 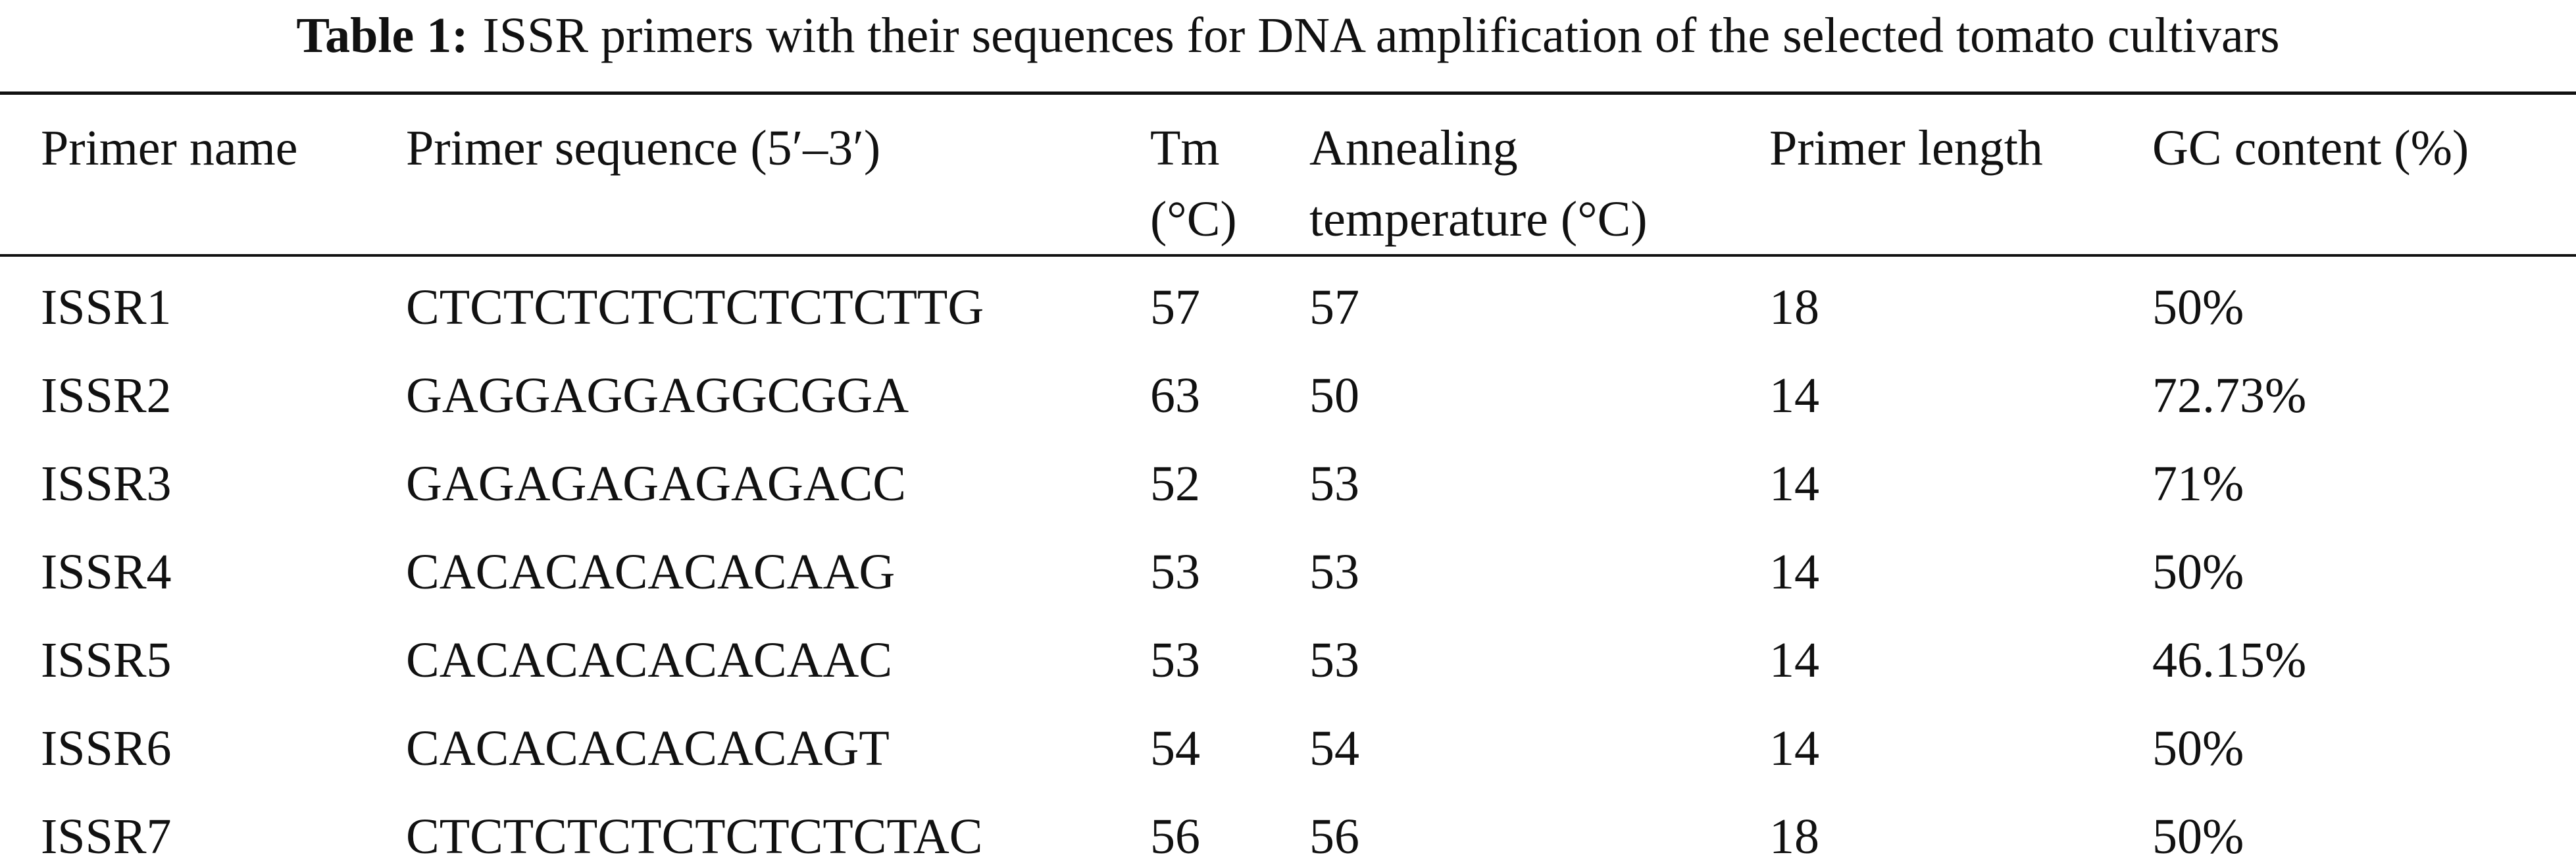 What do you see at coordinates (1193, 183) in the screenshot?
I see `header-cell: Tm (°C)` at bounding box center [1193, 183].